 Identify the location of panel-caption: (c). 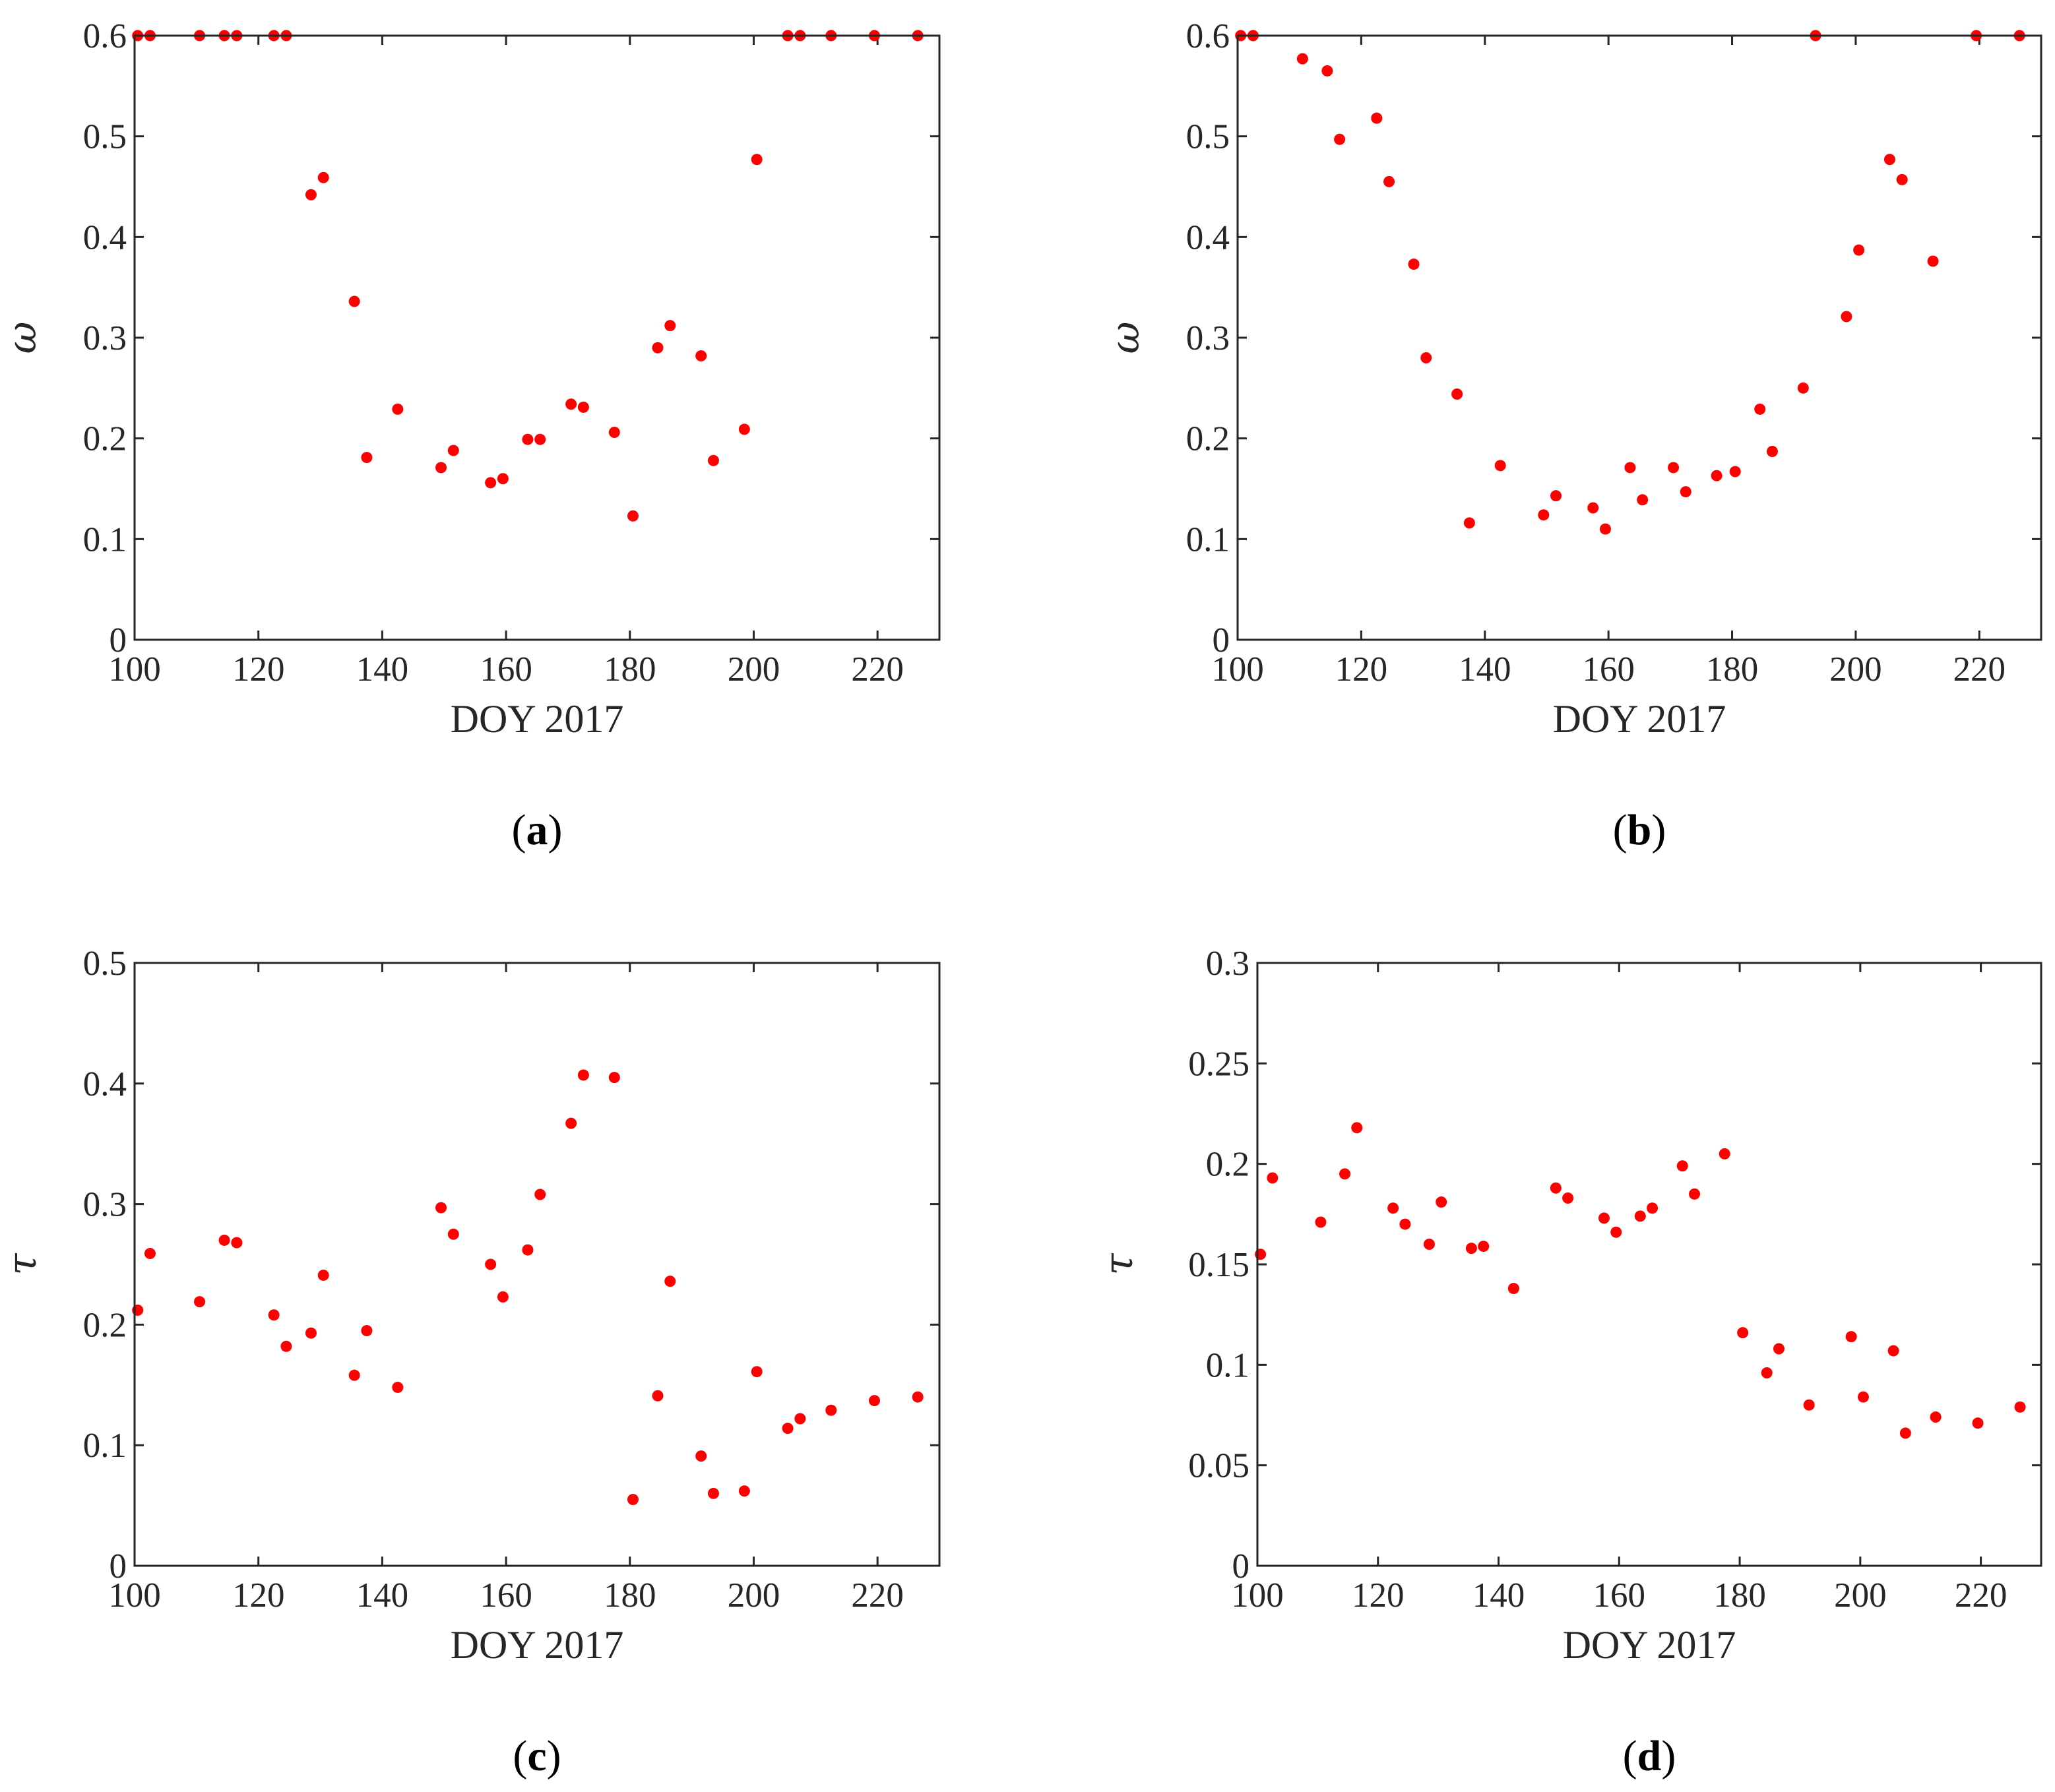
(537, 1756).